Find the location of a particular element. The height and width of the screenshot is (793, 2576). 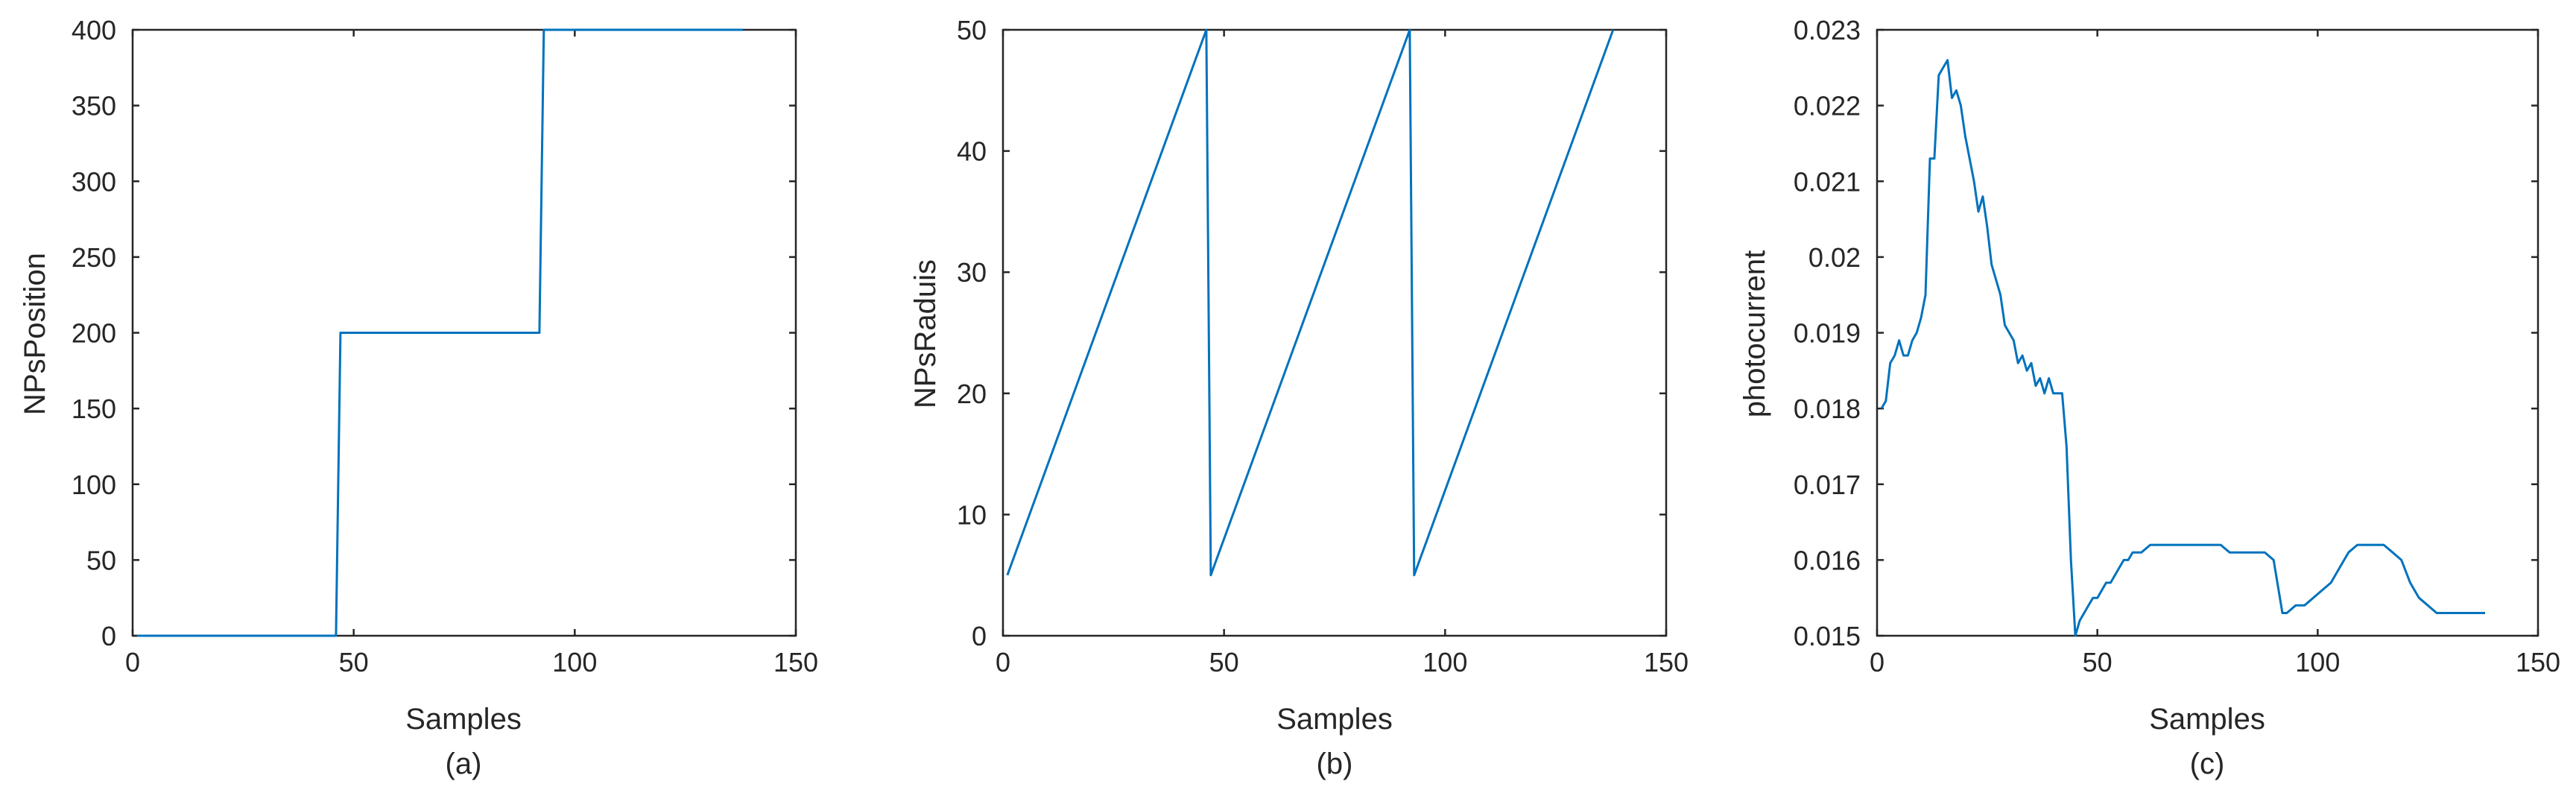

y-tick-label: 0.021 is located at coordinates (1828, 181).